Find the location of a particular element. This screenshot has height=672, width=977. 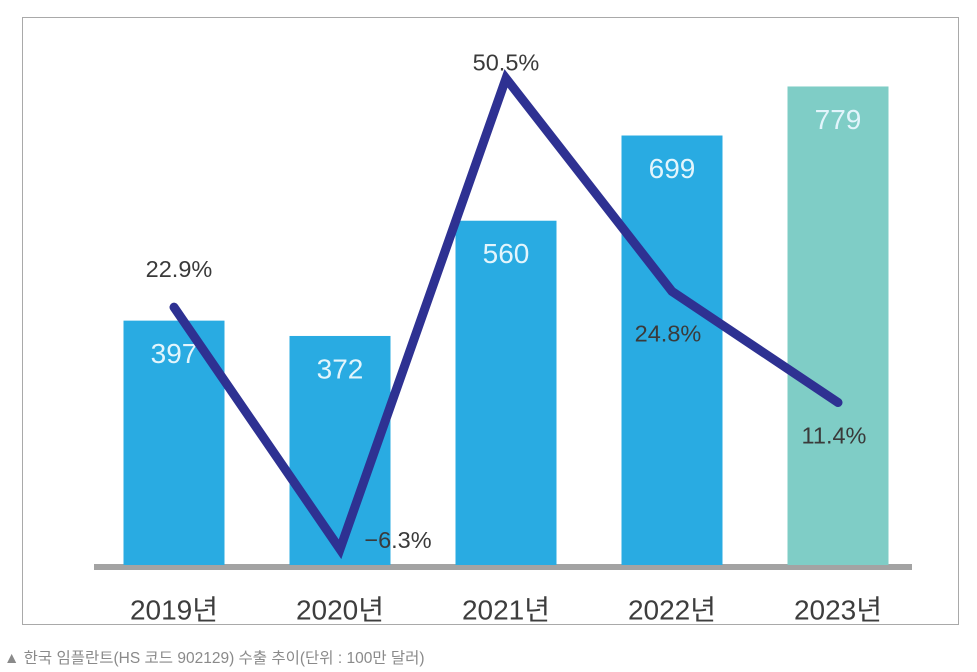

rate-label: 50.5% is located at coordinates (506, 62).